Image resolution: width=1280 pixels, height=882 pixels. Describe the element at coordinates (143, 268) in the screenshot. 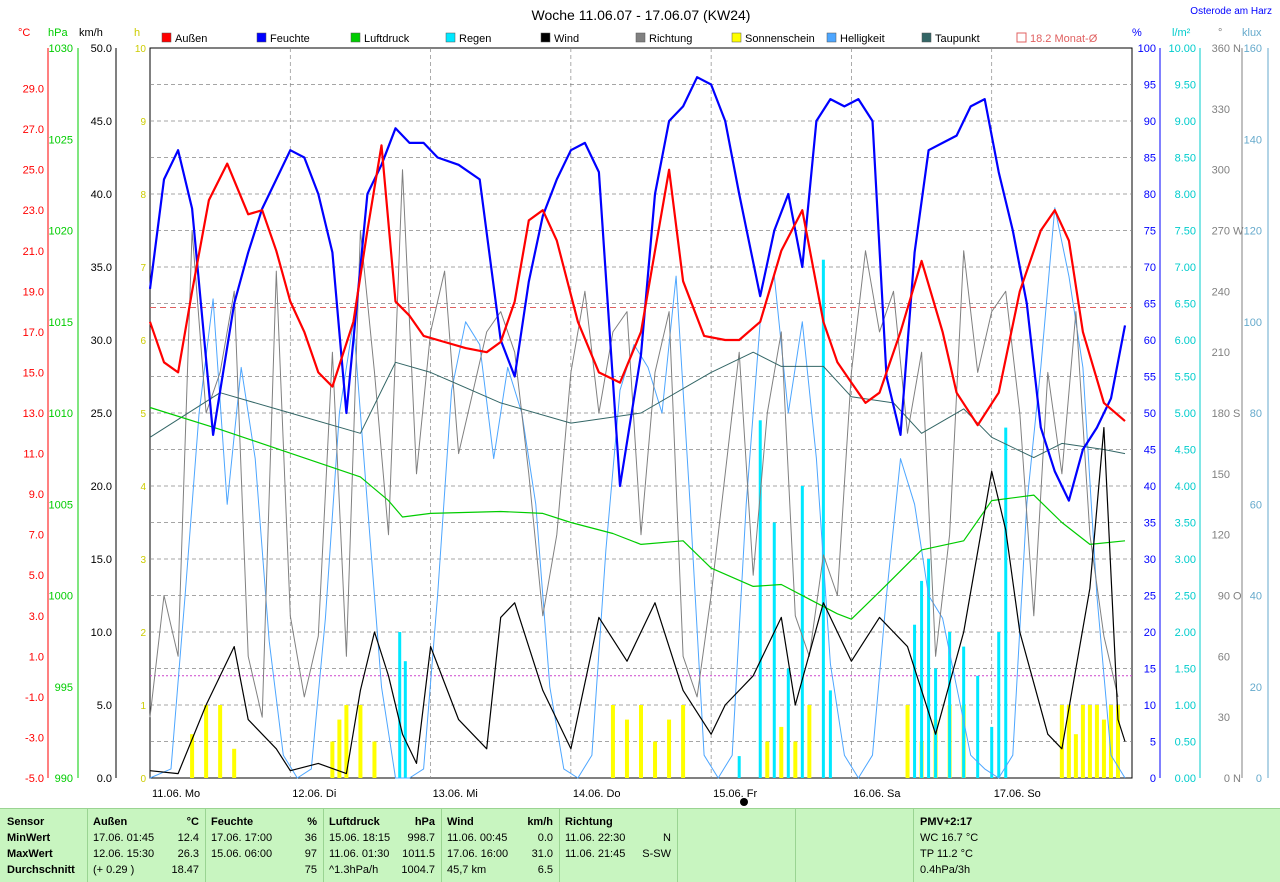

I see `sun-tick-label: 7` at that location.